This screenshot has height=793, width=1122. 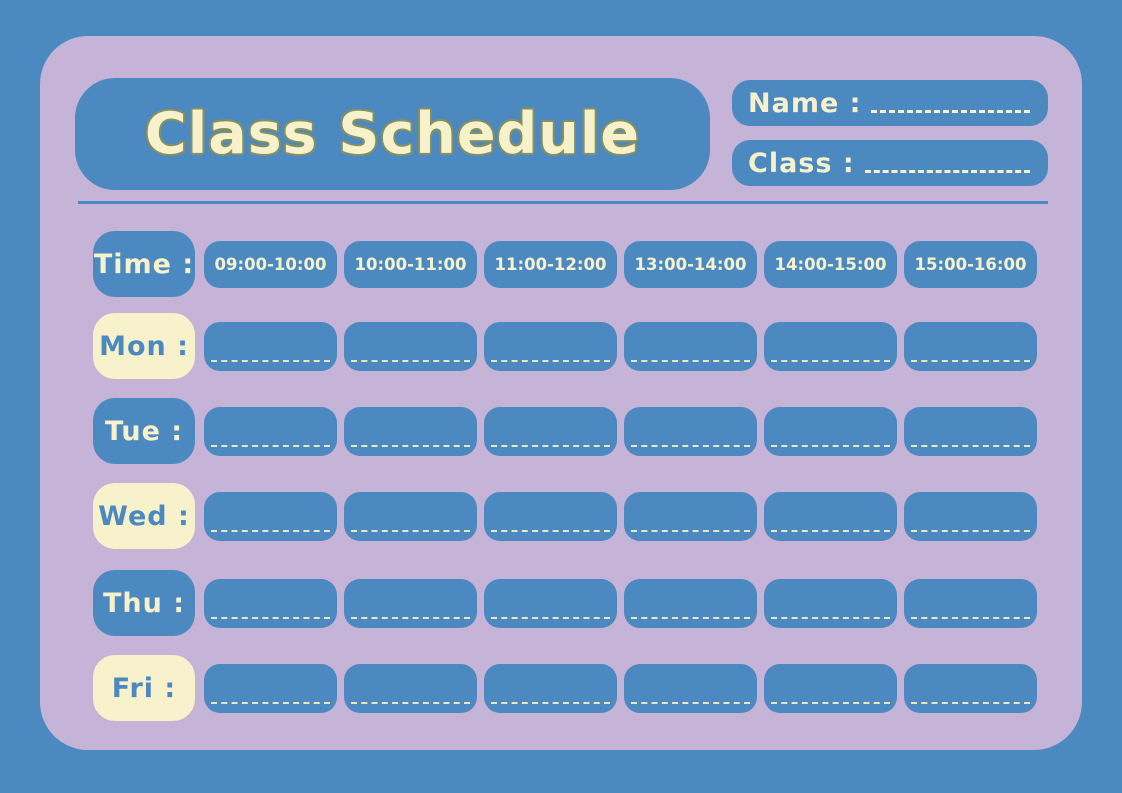 What do you see at coordinates (144, 603) in the screenshot?
I see `day-label: Thu :` at bounding box center [144, 603].